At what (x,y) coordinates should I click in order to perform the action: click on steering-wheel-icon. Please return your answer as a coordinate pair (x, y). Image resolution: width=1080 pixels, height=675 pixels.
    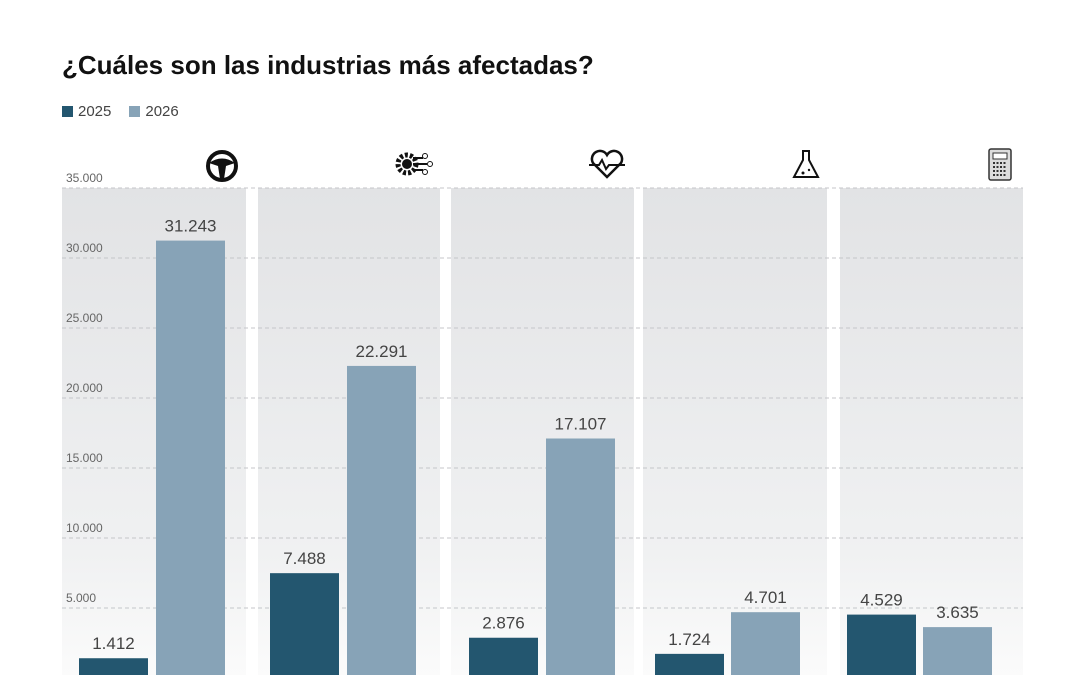
    Looking at the image, I should click on (222, 166).